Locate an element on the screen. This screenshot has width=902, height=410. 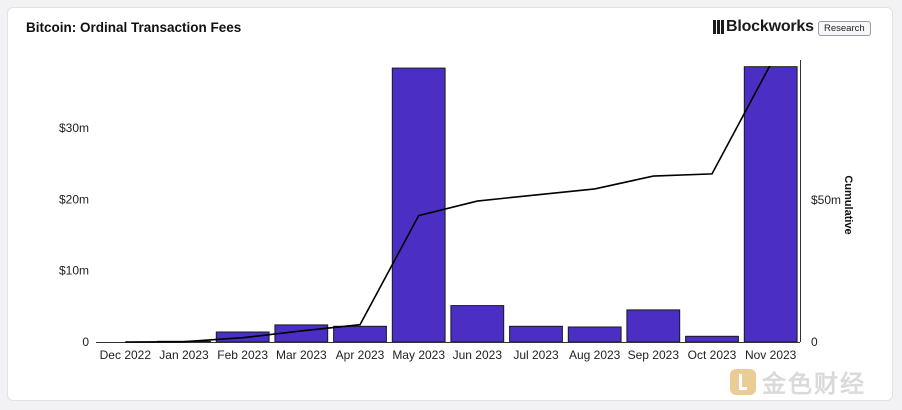
chart-title: Bitcoin: Ordinal Transaction Fees is located at coordinates (134, 27).